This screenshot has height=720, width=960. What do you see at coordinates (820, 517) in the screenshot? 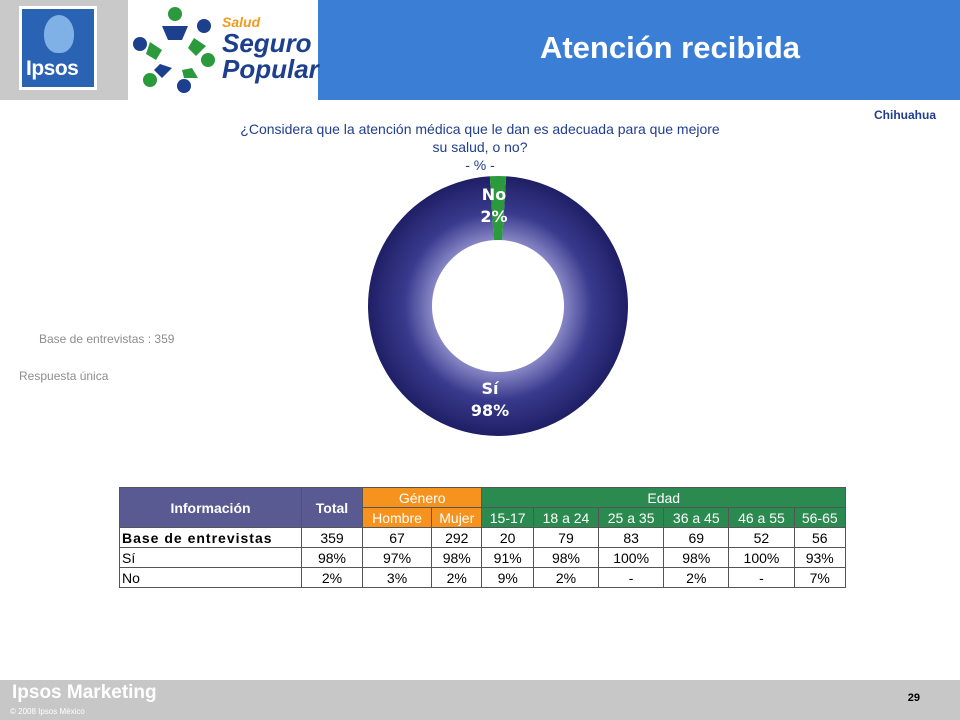
I see `subheader-56-65: 56-65` at bounding box center [820, 517].